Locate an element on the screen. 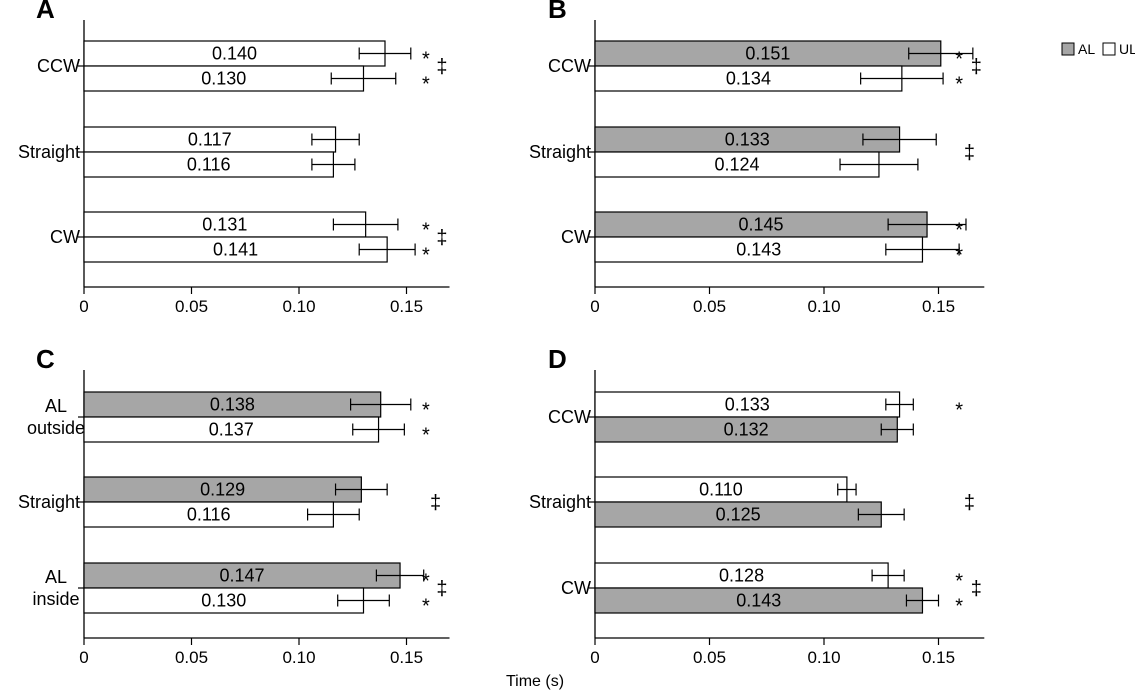 Image resolution: width=1135 pixels, height=694 pixels. bar-value-label: 0.134 is located at coordinates (748, 79).